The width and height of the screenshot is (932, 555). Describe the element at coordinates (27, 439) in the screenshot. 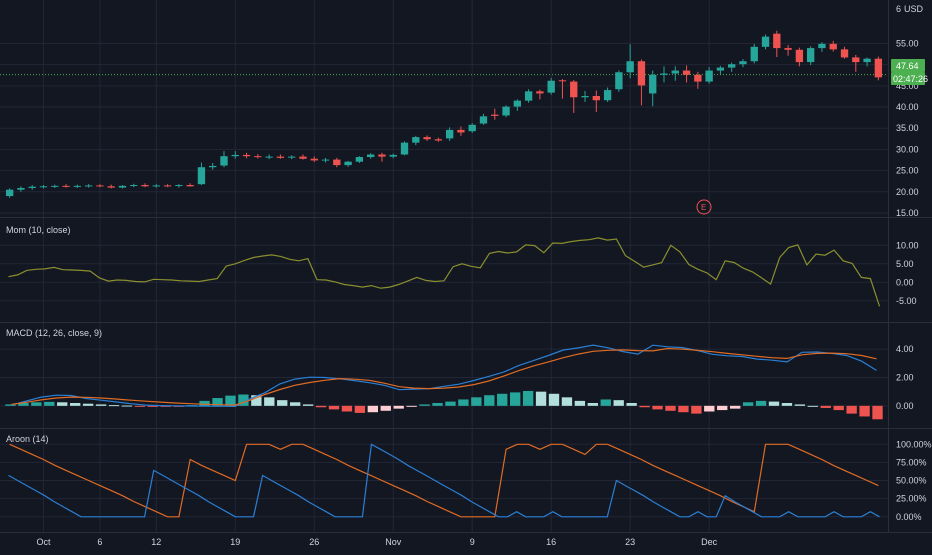

I see `aroon-title: Aroon (14)` at that location.